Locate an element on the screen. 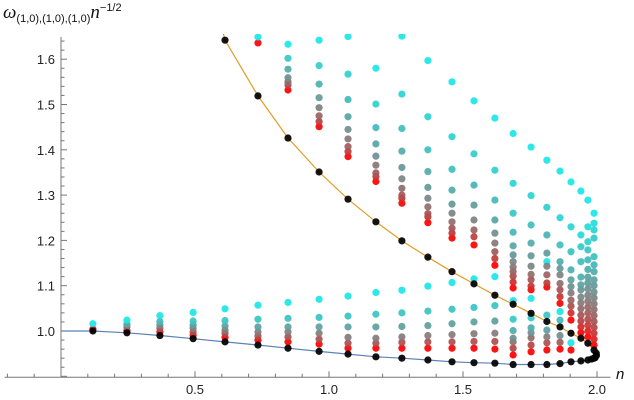 The height and width of the screenshot is (400, 634). y-axis-label-symbol: ω is located at coordinates (10, 12).